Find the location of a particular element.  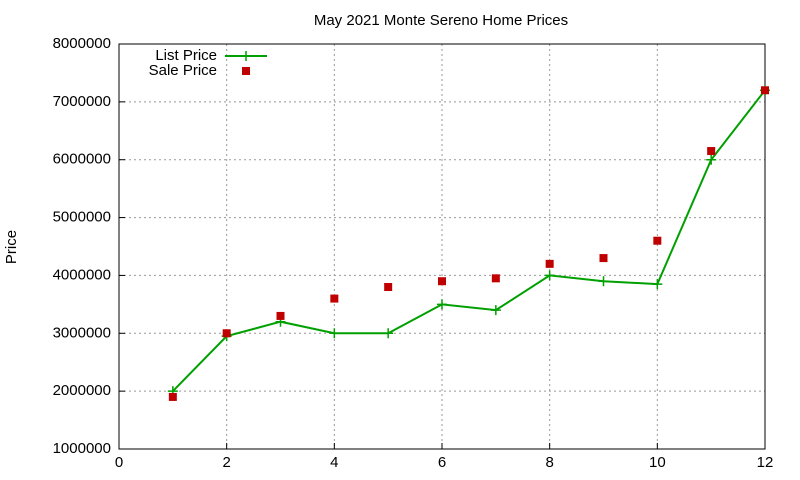

x-tick-label: 0 is located at coordinates (119, 462).